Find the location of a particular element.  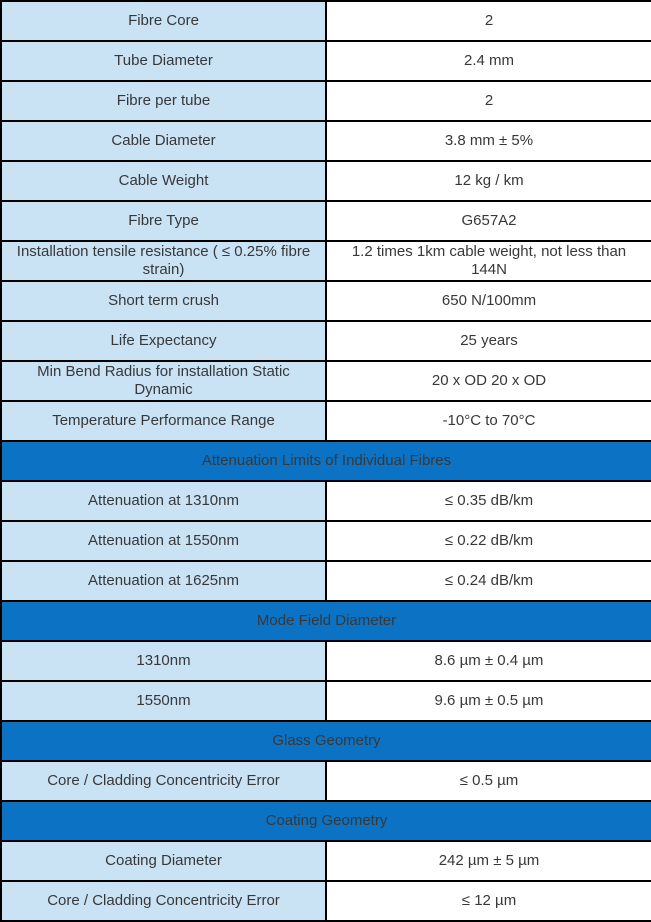

spec-label-cell: Coating Diameter is located at coordinates (163, 861).